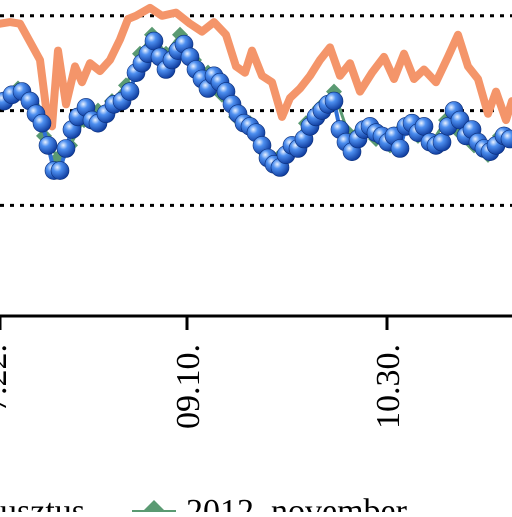 The height and width of the screenshot is (517, 512). Describe the element at coordinates (42, 502) in the screenshot. I see `legend-label-0: usztus` at that location.